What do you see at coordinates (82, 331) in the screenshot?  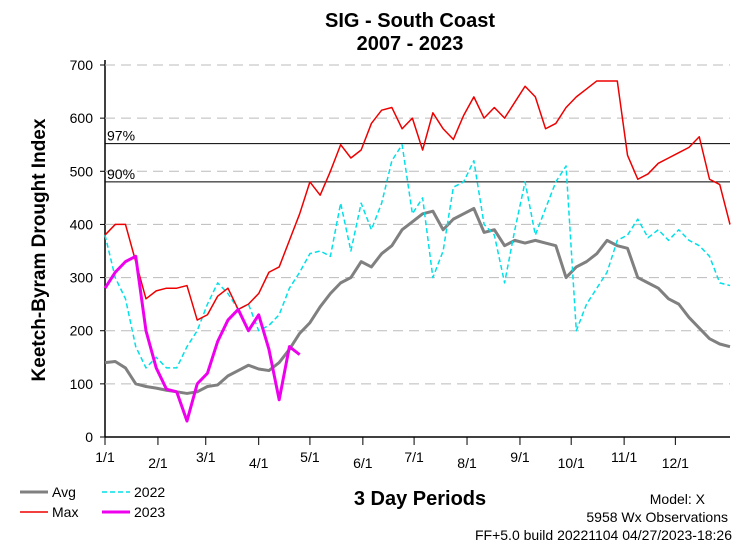 I see `y-tick-label: 200` at bounding box center [82, 331].